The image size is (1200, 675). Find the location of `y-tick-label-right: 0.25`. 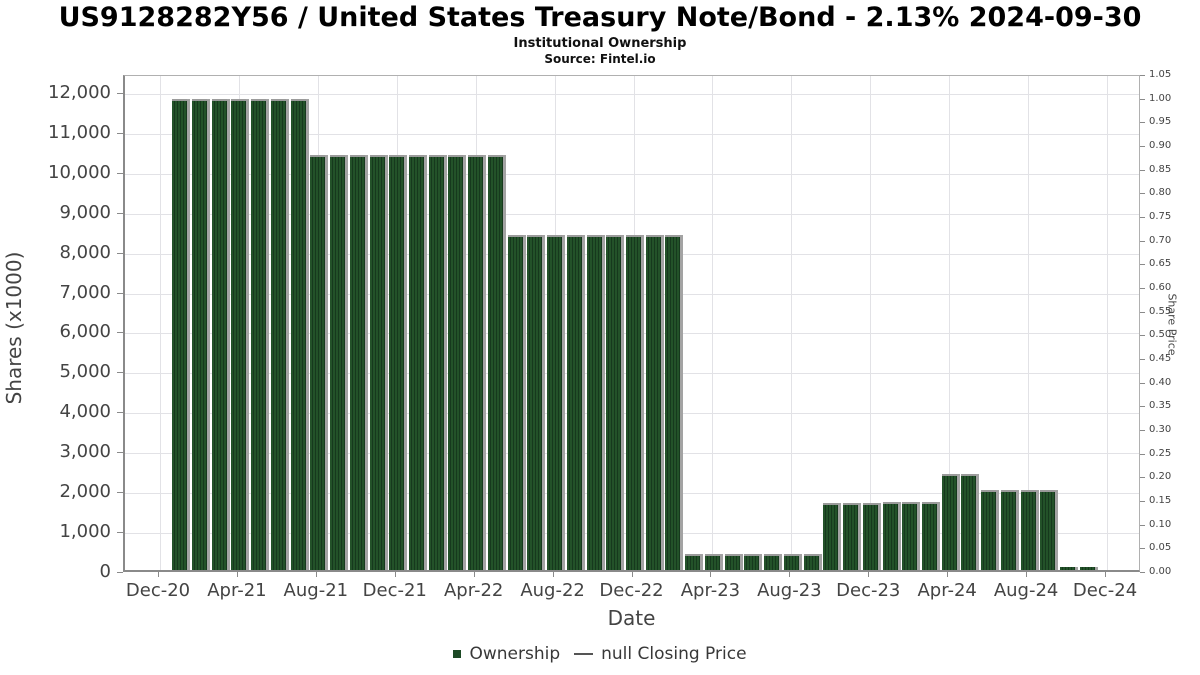

y-tick-label-right: 0.25 is located at coordinates (1160, 453).